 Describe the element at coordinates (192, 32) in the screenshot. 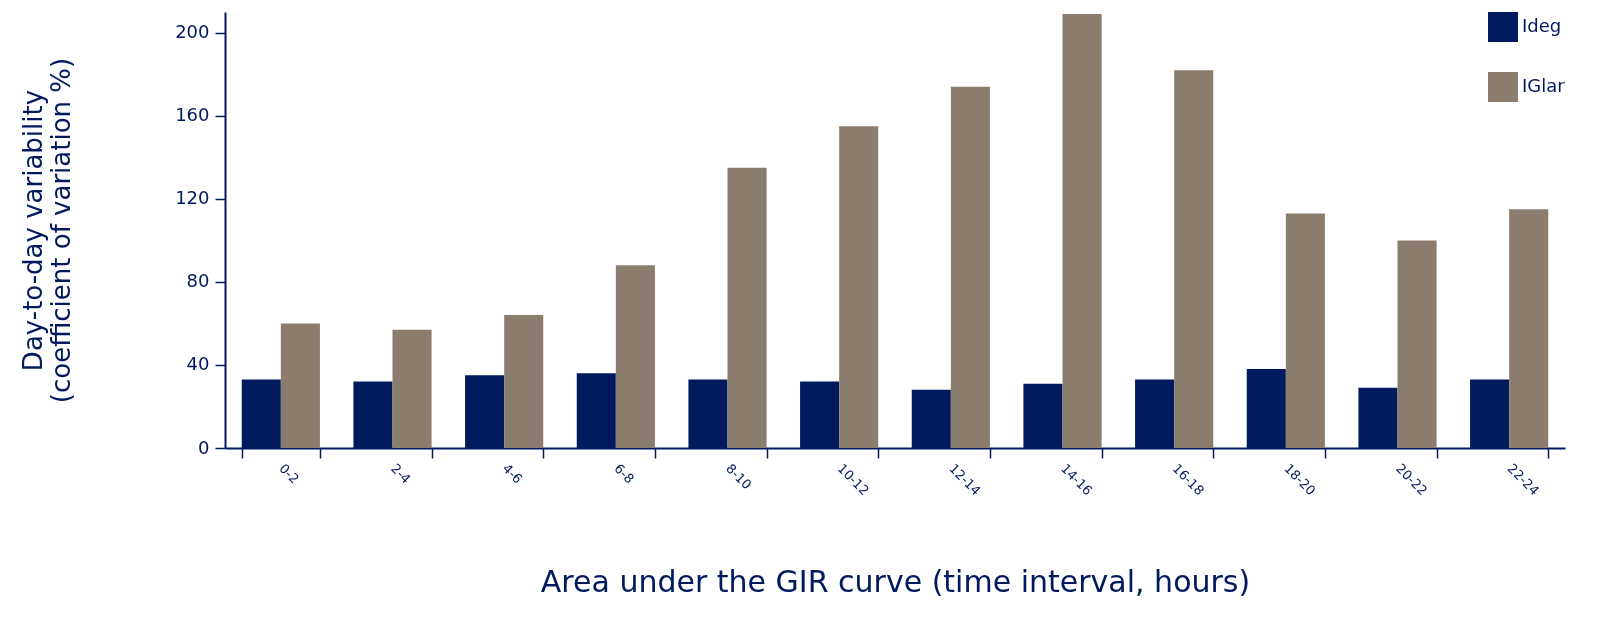

I see `y-tick-label: 200` at that location.